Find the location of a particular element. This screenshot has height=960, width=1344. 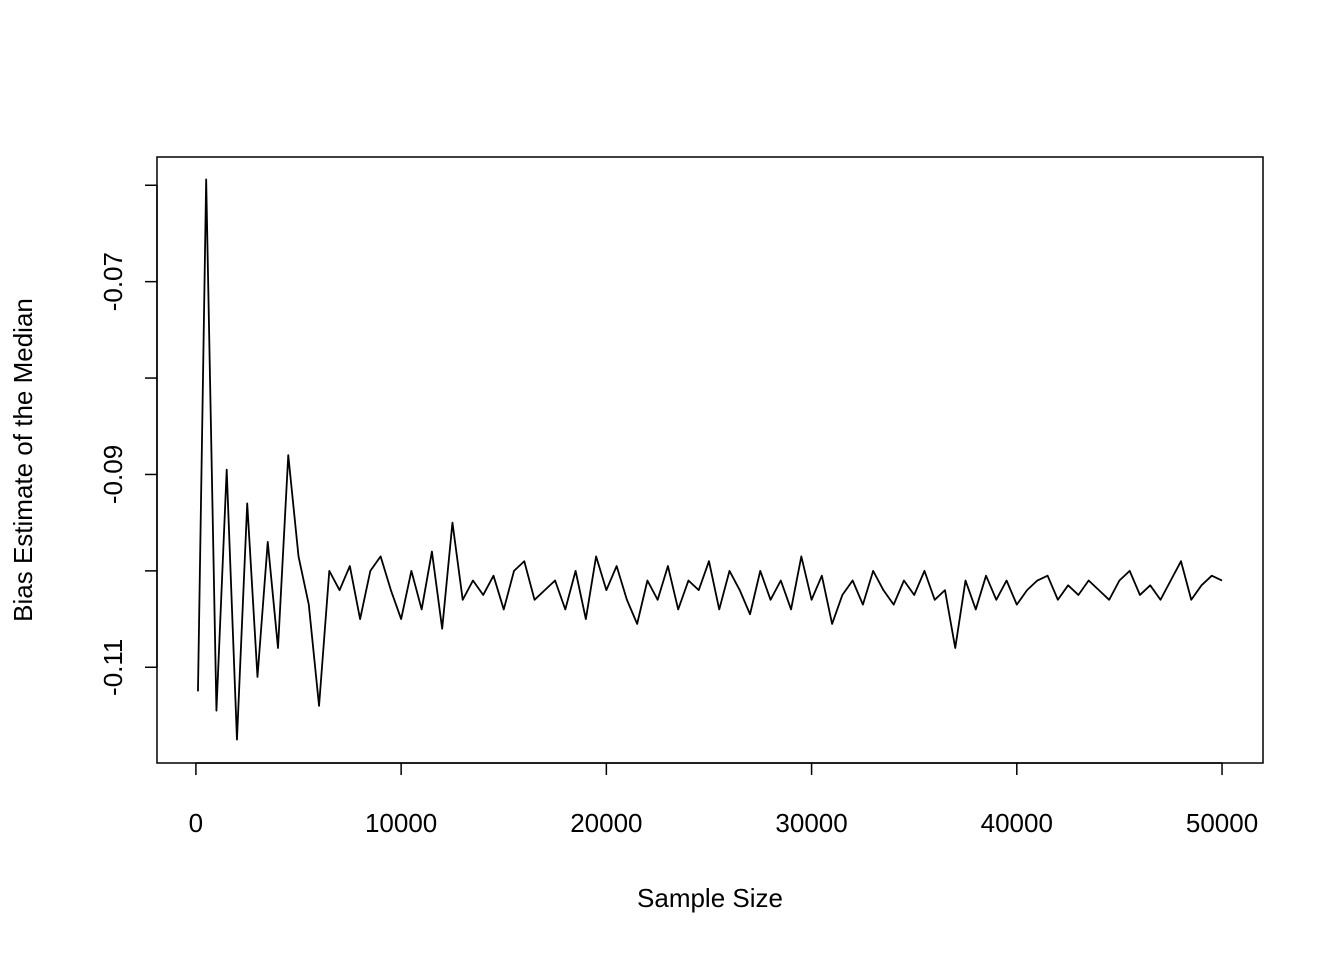

x-tick-label: 30000 is located at coordinates (811, 823).